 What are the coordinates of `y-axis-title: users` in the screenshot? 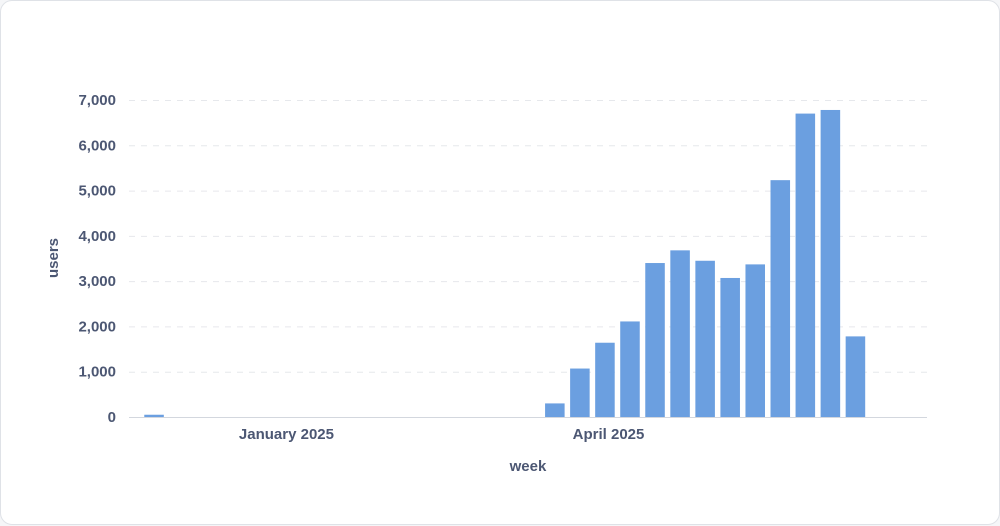 It's located at (53, 258).